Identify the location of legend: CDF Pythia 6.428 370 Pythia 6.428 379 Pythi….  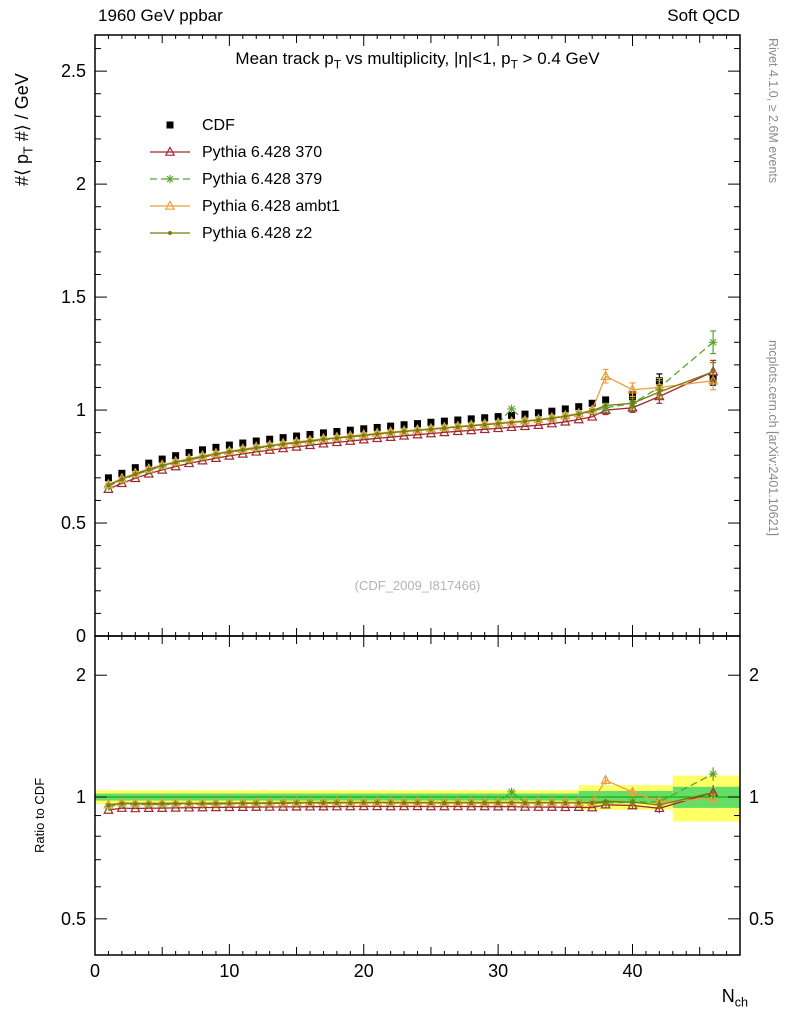
(245, 179).